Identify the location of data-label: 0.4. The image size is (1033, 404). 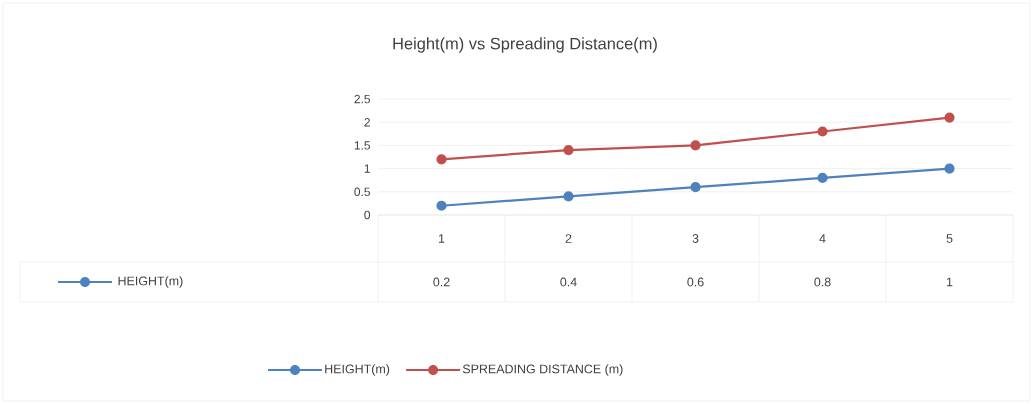
(568, 282).